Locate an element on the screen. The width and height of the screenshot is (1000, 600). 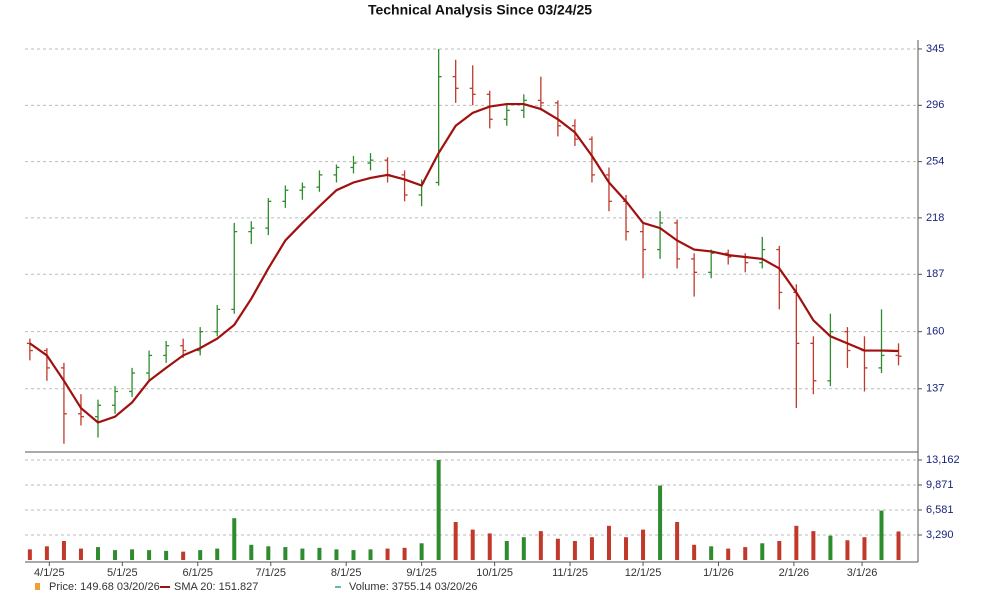
y-tick-label: 254 is located at coordinates (935, 162).